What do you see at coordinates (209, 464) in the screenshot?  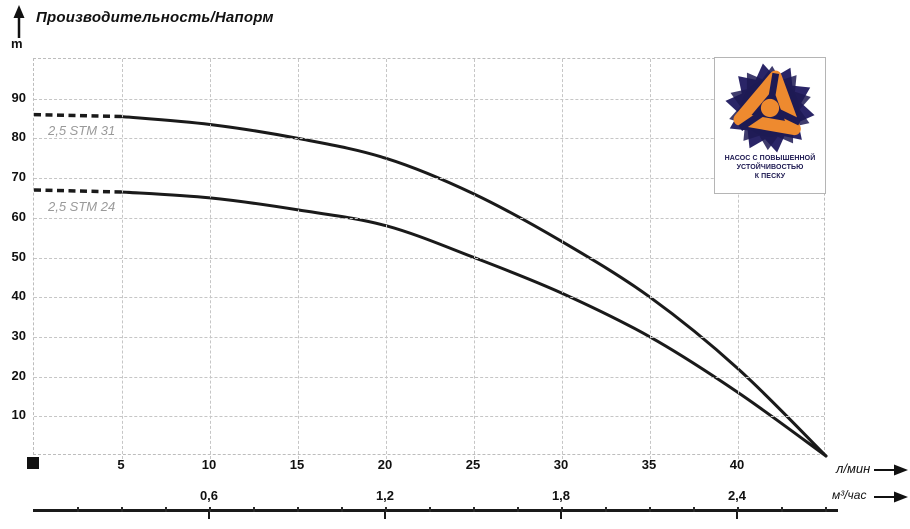 I see `x-tick-label-lmin: 10` at bounding box center [209, 464].